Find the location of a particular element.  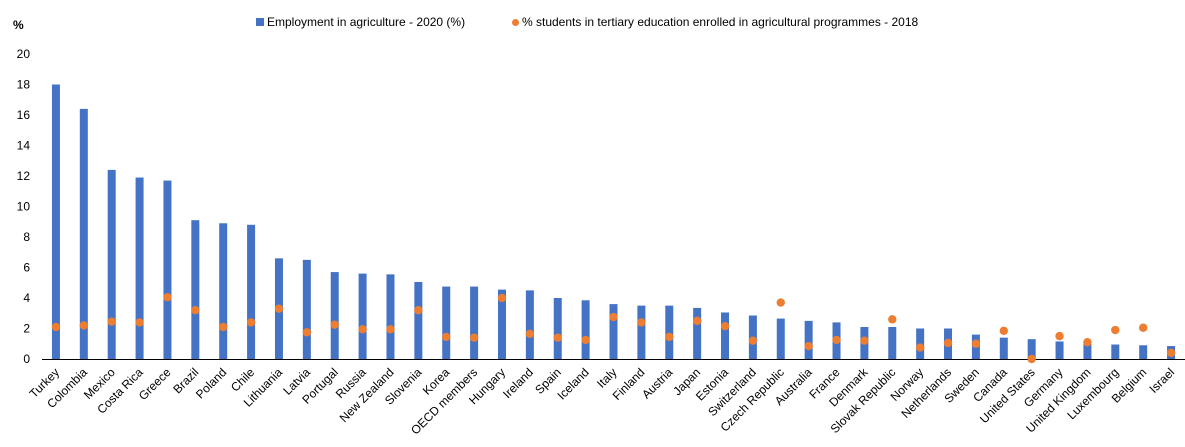

y-tick-label: 10 is located at coordinates (24, 207).